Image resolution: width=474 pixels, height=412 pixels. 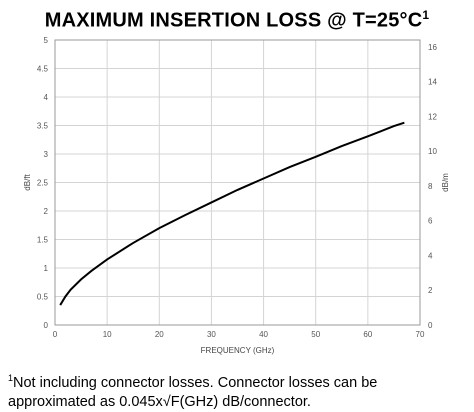 I want to click on title-footnote-mark: 1, so click(x=426, y=15).